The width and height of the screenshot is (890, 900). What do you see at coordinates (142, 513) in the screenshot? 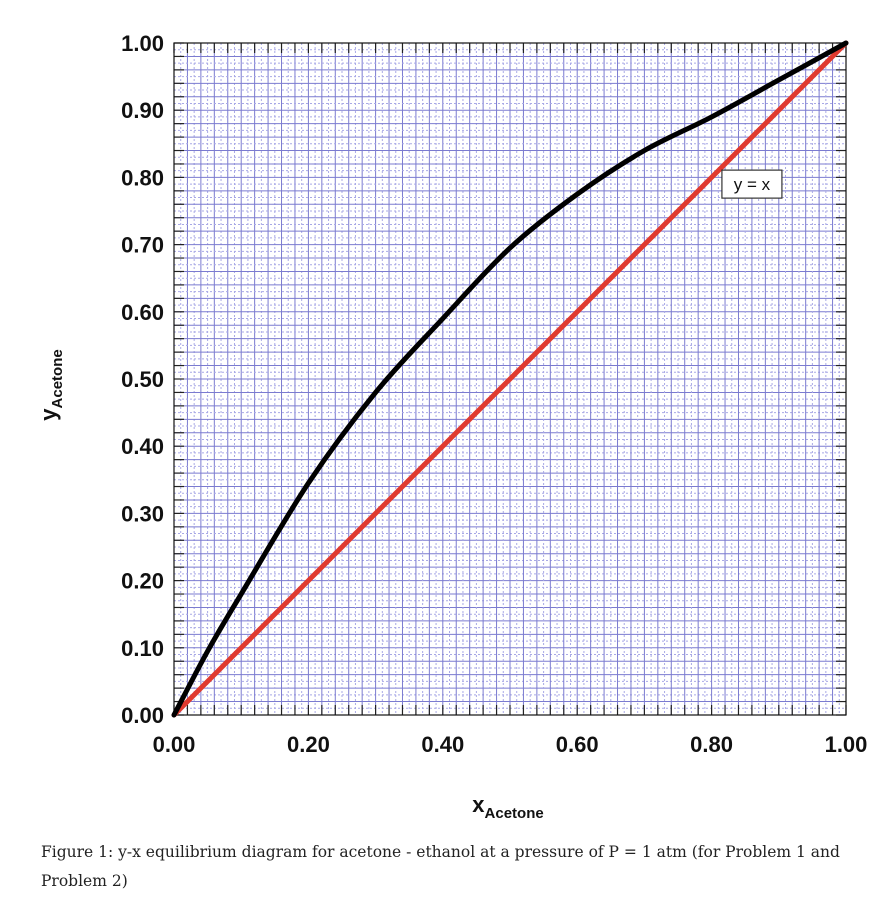
I see `y-tick-label: 0.30` at bounding box center [142, 513].